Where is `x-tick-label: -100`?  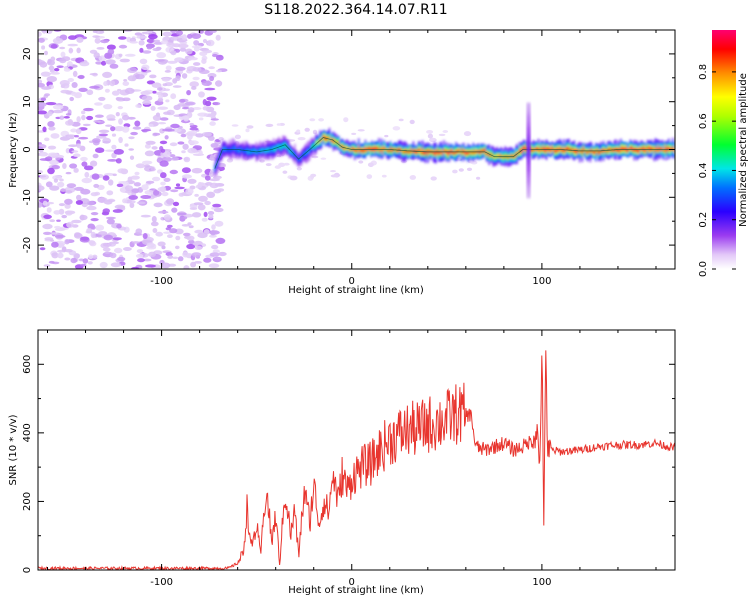
x-tick-label: -100 is located at coordinates (161, 281).